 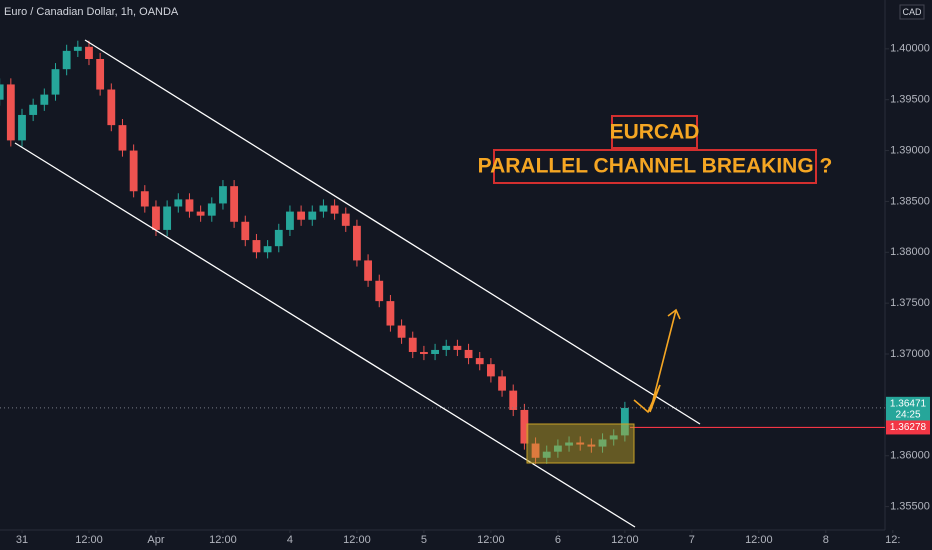 What do you see at coordinates (910, 100) in the screenshot?
I see `y-tick-label: 1.39500` at bounding box center [910, 100].